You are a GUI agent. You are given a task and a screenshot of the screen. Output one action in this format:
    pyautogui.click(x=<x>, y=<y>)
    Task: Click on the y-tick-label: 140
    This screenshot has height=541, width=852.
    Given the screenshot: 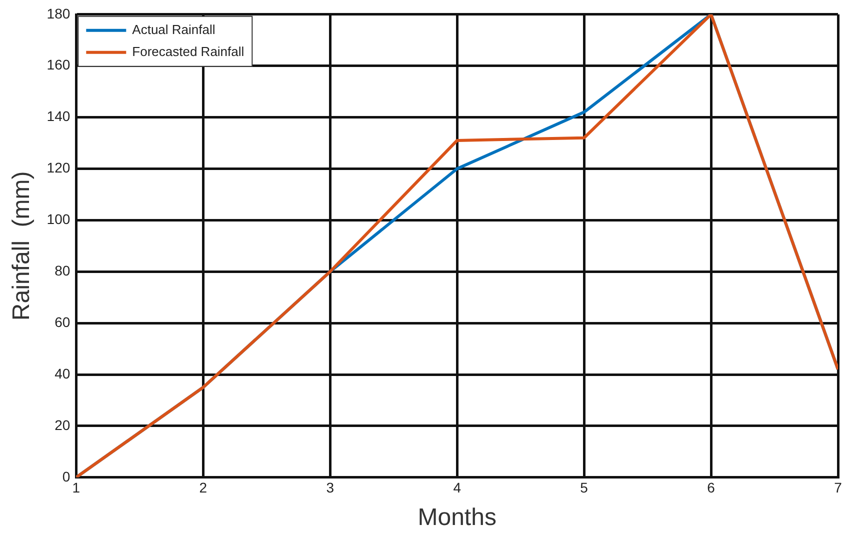 What is the action you would take?
    pyautogui.click(x=58, y=116)
    